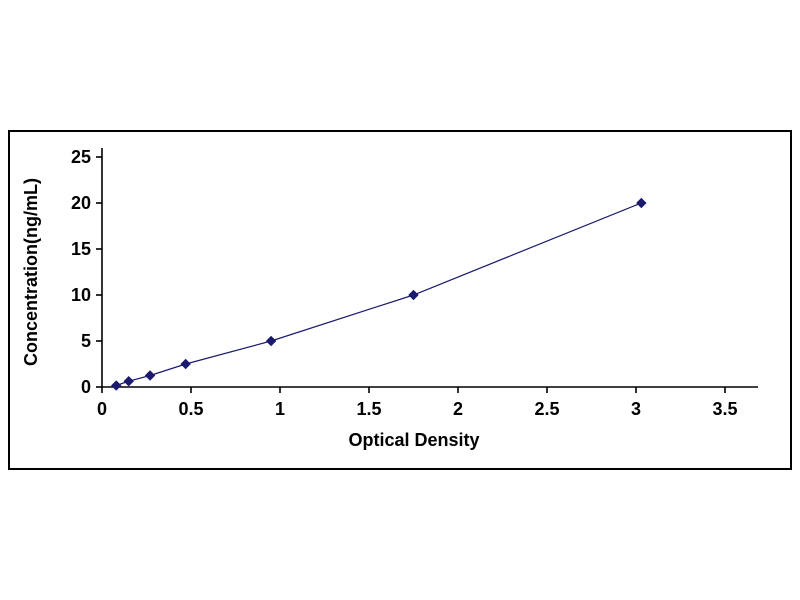  I want to click on x-tick-label: 3, so click(636, 409).